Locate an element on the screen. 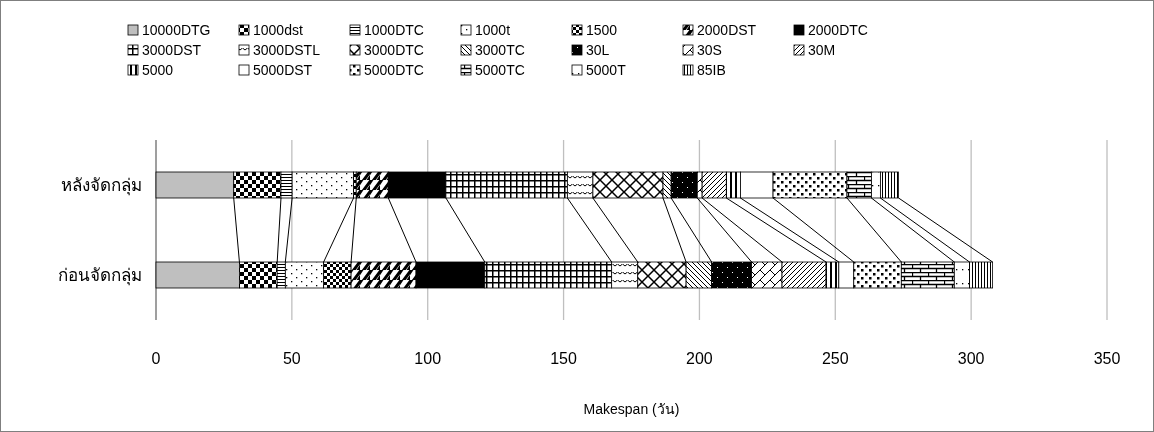 This screenshot has width=1154, height=432. legend-label: 3000TC is located at coordinates (500, 50).